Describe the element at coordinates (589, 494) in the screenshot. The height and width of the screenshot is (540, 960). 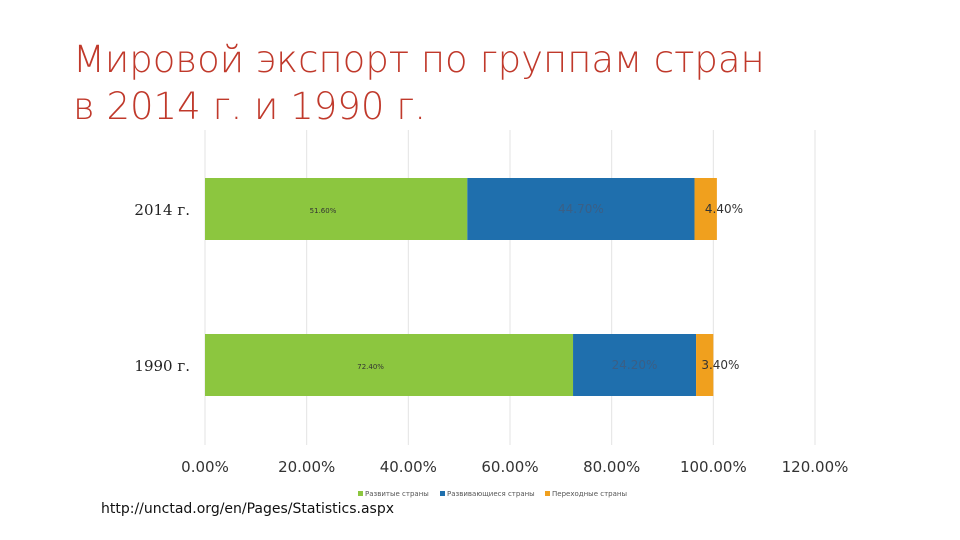
I see `legend-label: Переходные страны` at that location.